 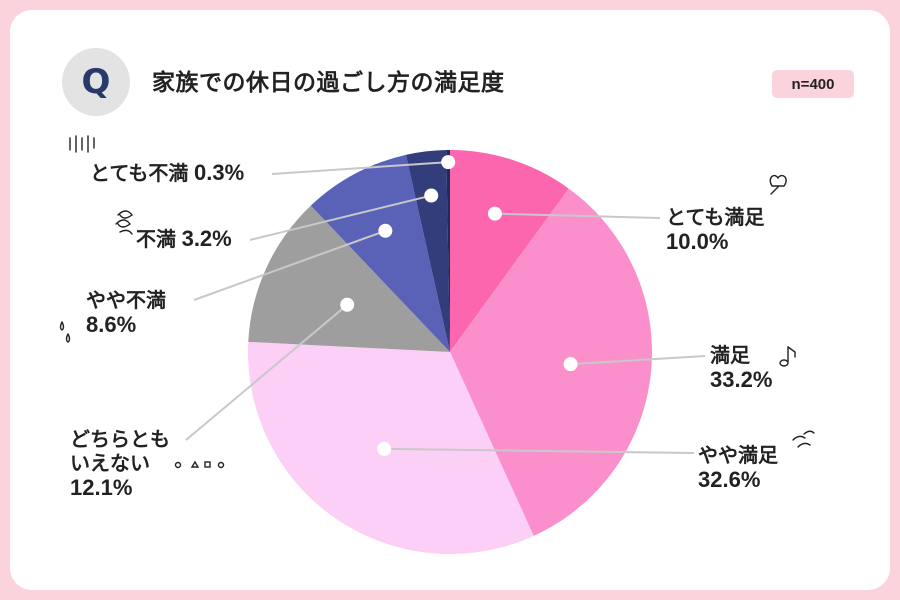 I want to click on label-name-line-2: いえない, so click(x=110, y=463).